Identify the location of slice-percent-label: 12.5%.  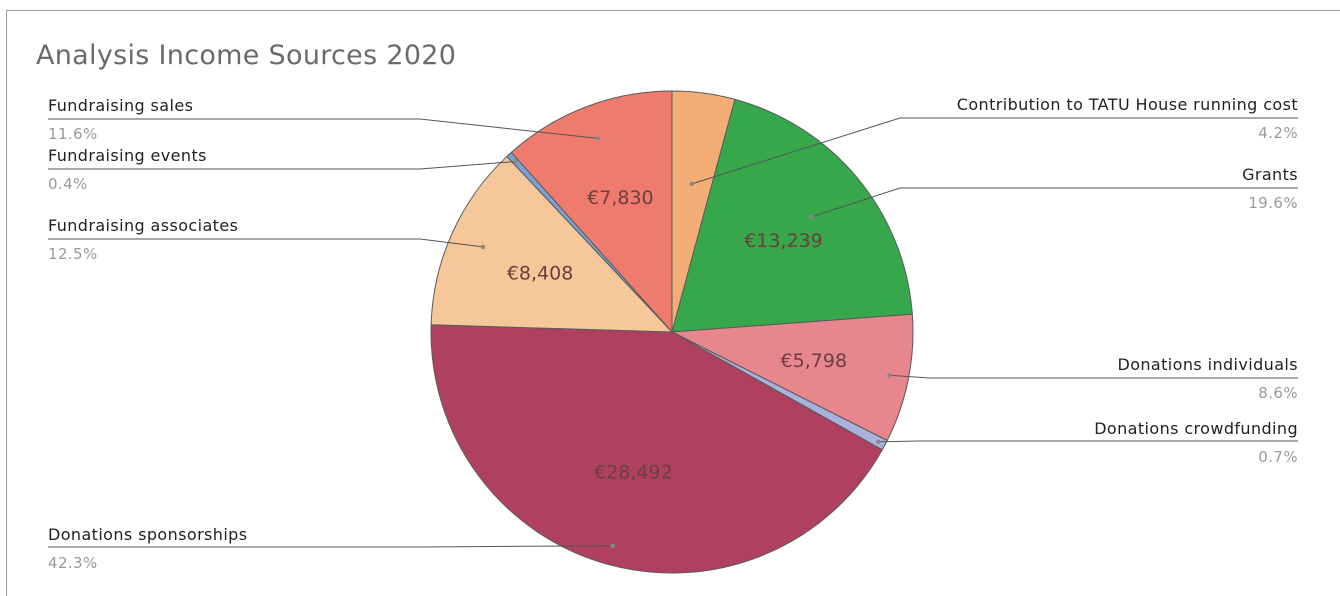
(73, 254).